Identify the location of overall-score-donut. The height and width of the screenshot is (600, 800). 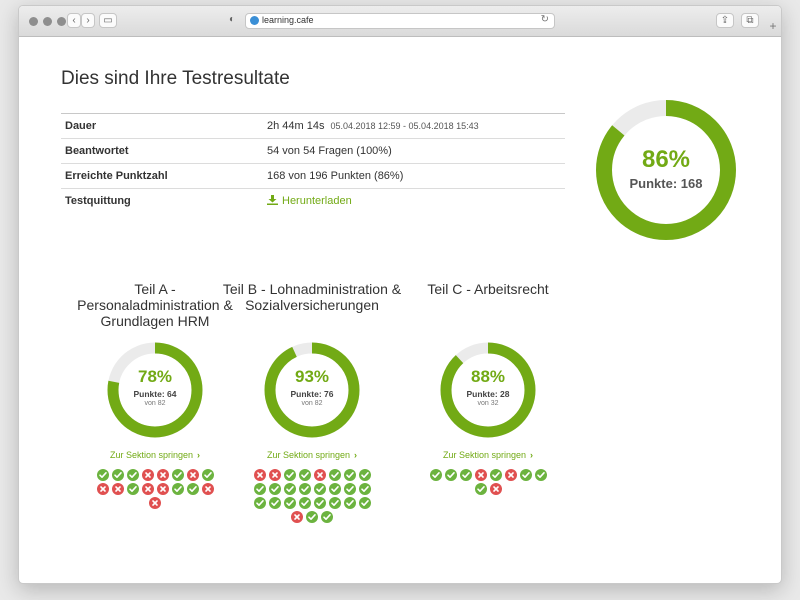
(666, 170).